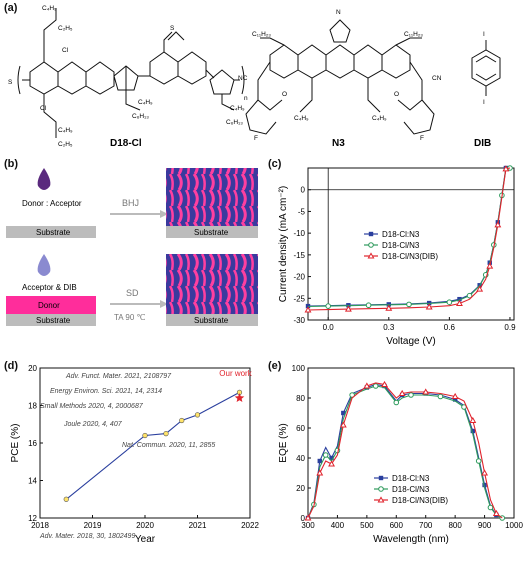  I want to click on donor-acceptor-label: Donor : Acceptor, so click(52, 203).